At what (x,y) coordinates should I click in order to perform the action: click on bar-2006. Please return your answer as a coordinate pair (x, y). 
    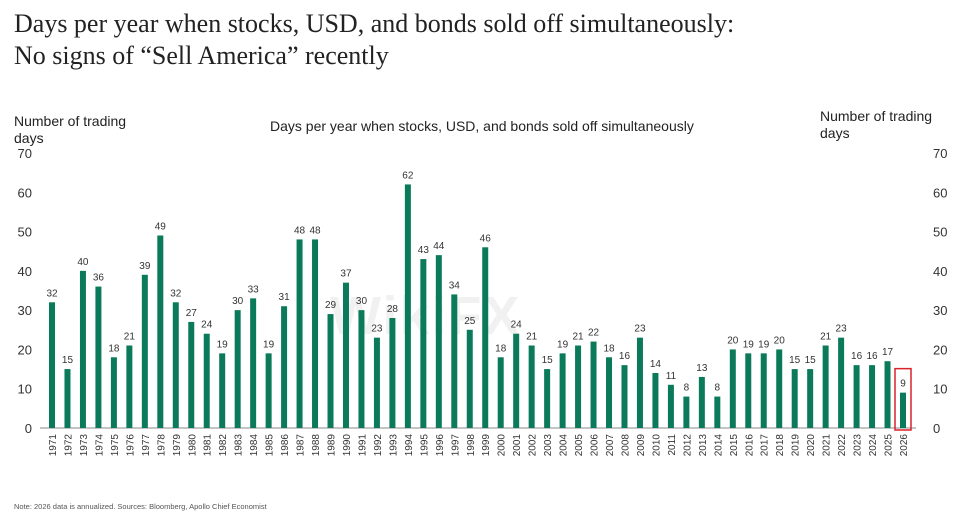
    Looking at the image, I should click on (593, 384).